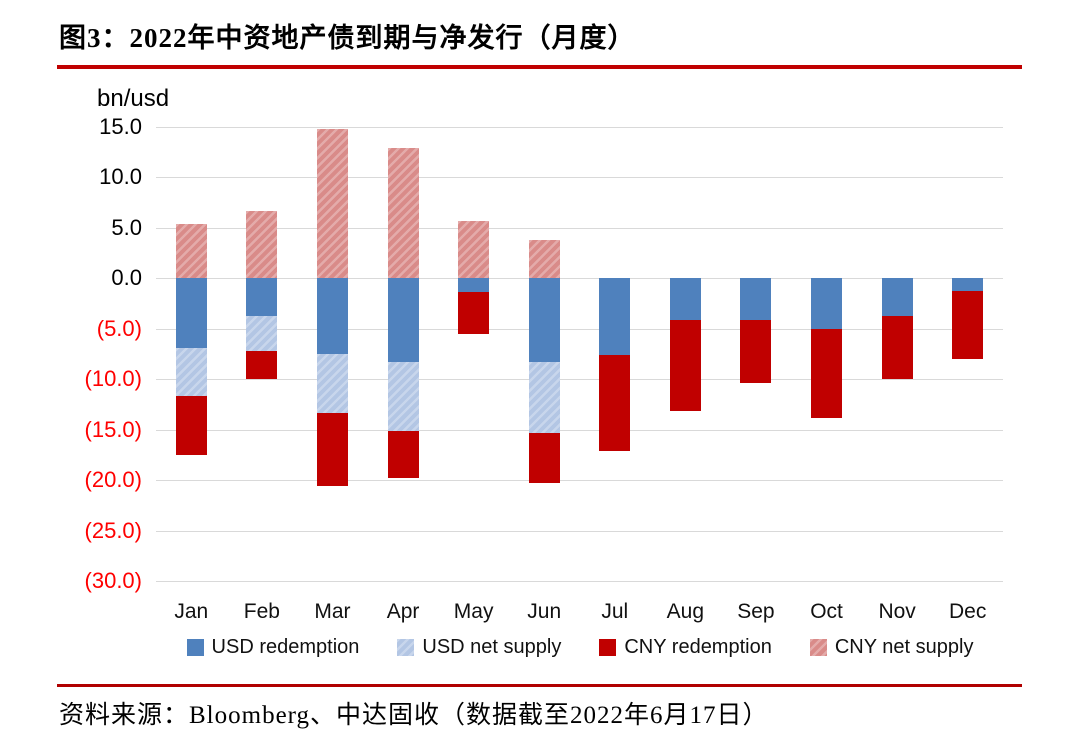 The height and width of the screenshot is (731, 1080). Describe the element at coordinates (119, 328) in the screenshot. I see `y-tick-label: (5.0)` at that location.